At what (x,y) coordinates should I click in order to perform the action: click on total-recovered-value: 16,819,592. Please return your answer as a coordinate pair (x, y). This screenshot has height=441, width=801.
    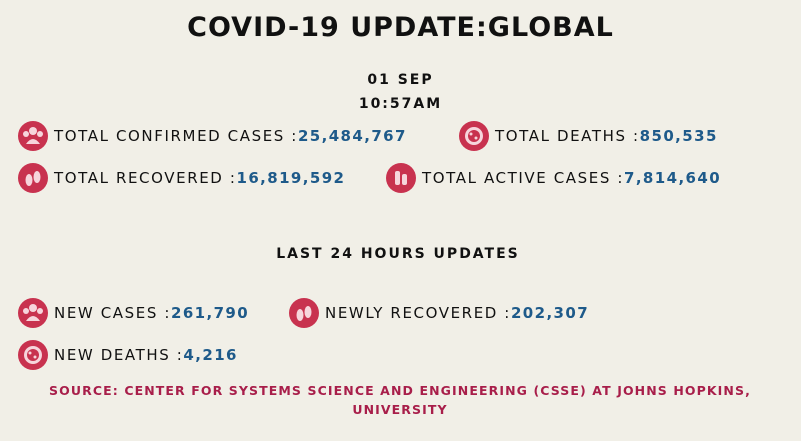
    Looking at the image, I should click on (291, 178).